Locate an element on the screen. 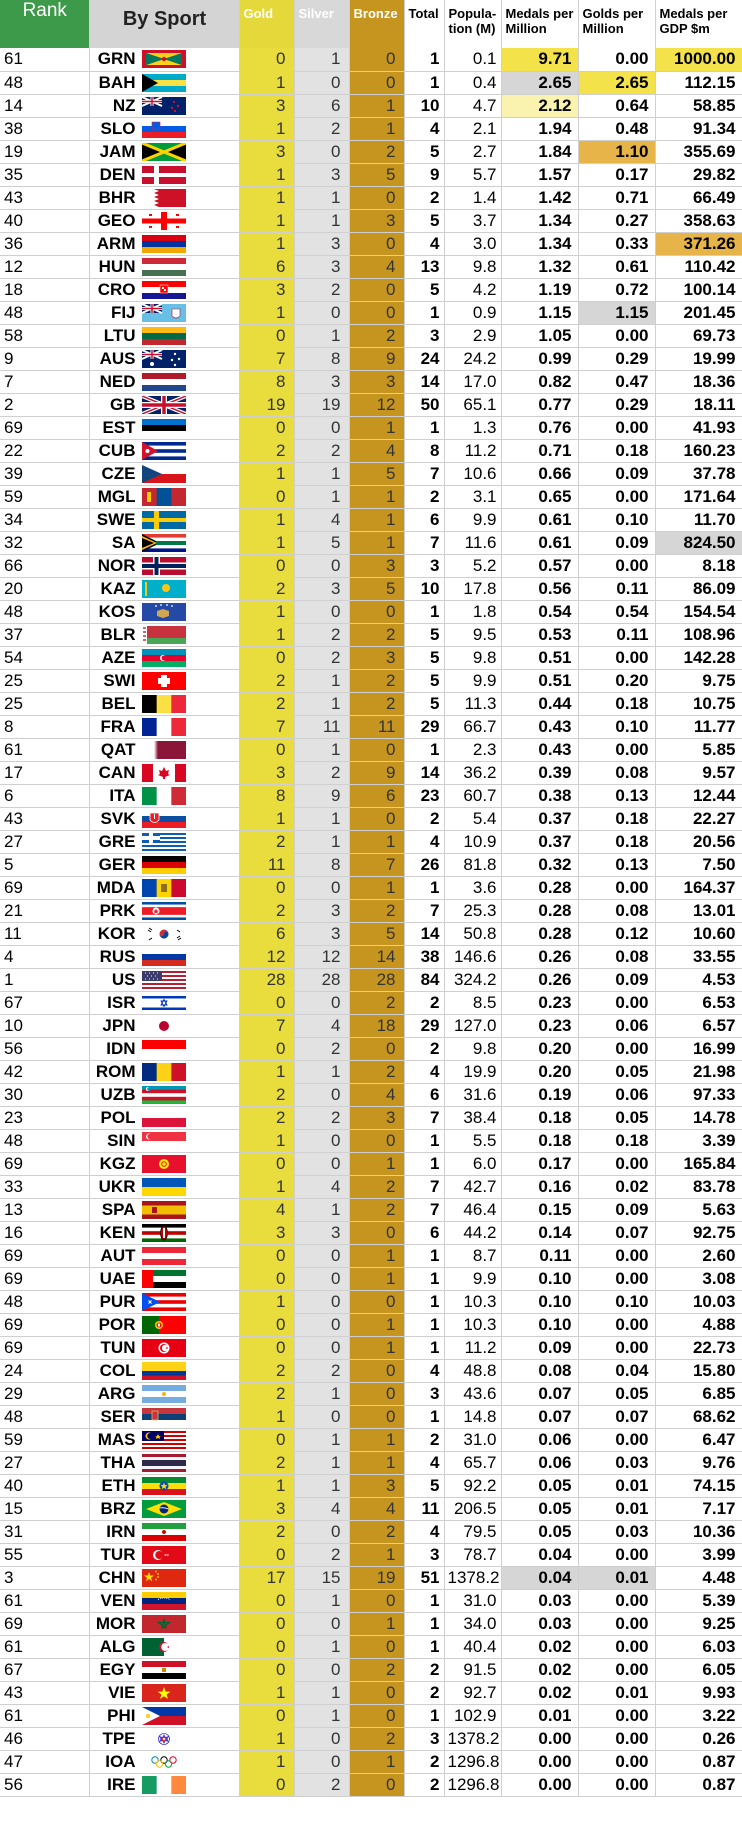 The height and width of the screenshot is (1824, 742). gold-header: Gold is located at coordinates (267, 24).